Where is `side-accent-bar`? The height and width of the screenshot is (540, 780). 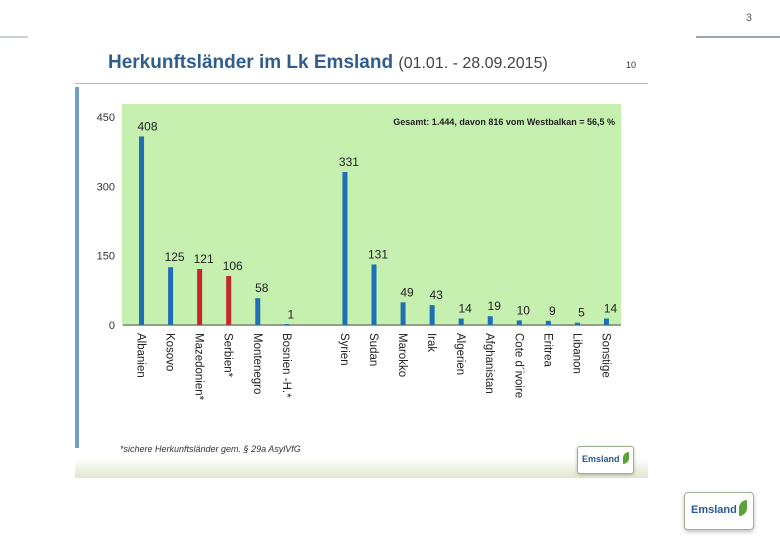 side-accent-bar is located at coordinates (77, 267).